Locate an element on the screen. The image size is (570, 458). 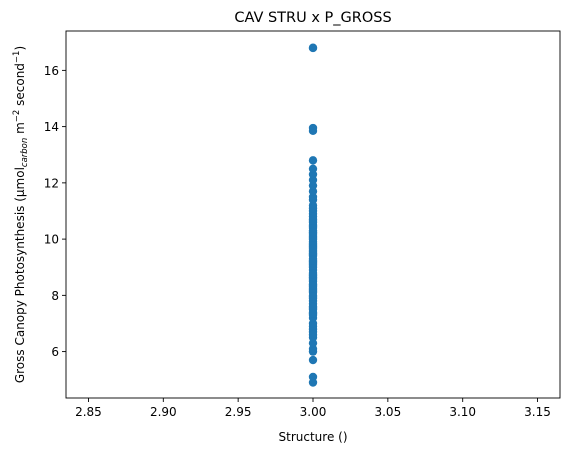
x-tick-label: 2.85 is located at coordinates (88, 412).